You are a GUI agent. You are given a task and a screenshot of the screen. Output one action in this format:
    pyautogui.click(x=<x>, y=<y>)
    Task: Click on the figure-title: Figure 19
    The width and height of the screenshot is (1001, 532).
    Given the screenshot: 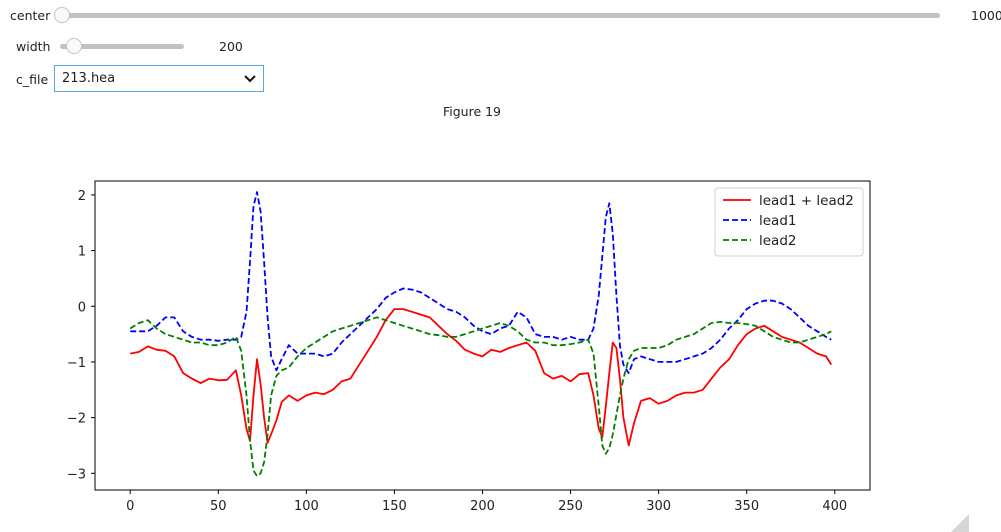 What is the action you would take?
    pyautogui.click(x=472, y=111)
    